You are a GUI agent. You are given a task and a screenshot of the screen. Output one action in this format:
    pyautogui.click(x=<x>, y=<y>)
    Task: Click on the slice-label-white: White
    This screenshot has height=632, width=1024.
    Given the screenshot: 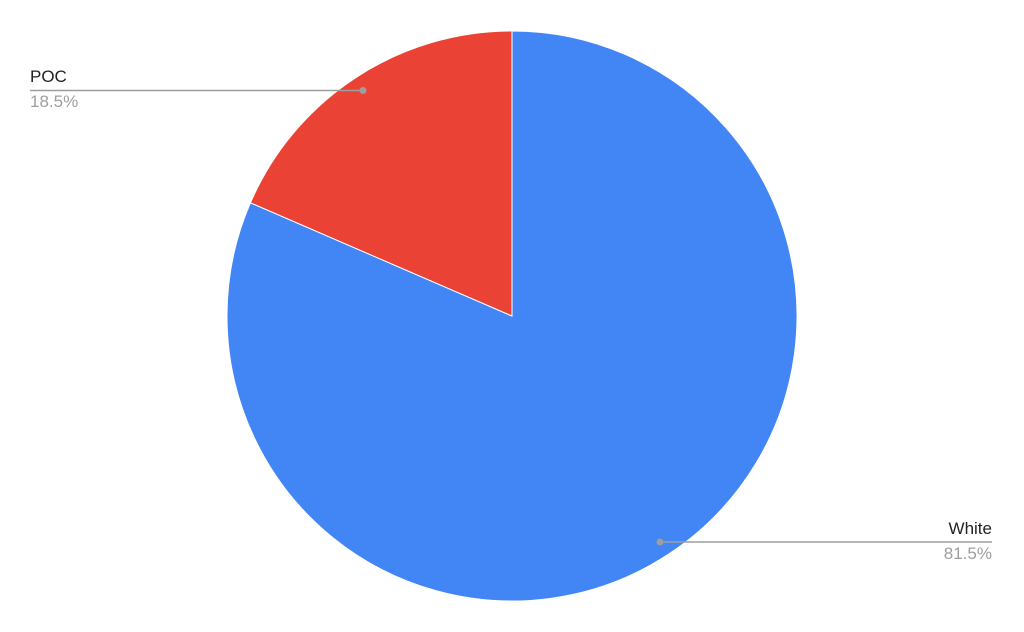 What is the action you would take?
    pyautogui.click(x=970, y=528)
    